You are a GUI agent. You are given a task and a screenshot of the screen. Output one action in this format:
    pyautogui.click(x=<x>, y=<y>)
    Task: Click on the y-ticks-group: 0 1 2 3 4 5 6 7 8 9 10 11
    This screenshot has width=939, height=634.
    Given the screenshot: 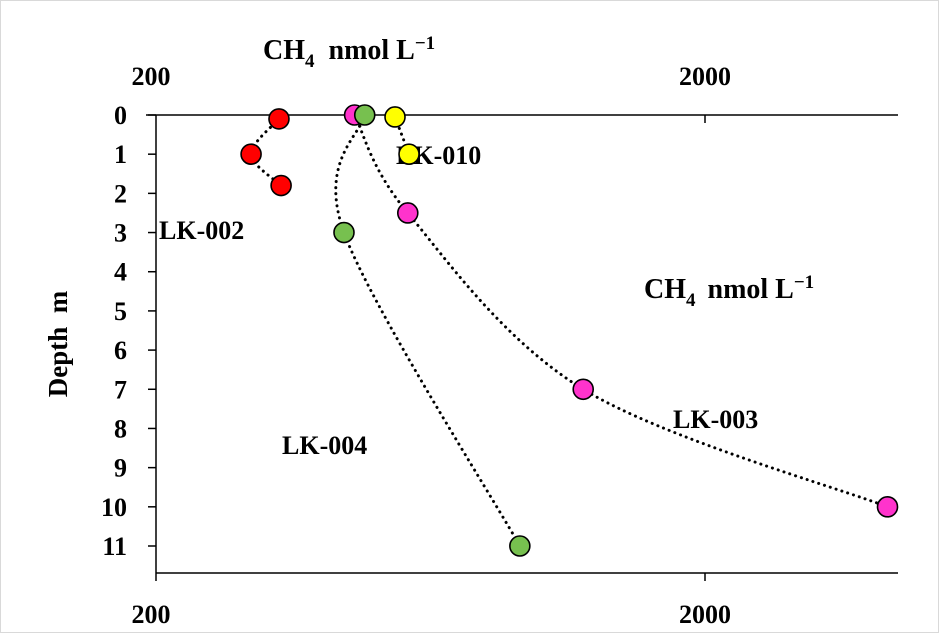 What is the action you would take?
    pyautogui.click(x=128, y=331)
    